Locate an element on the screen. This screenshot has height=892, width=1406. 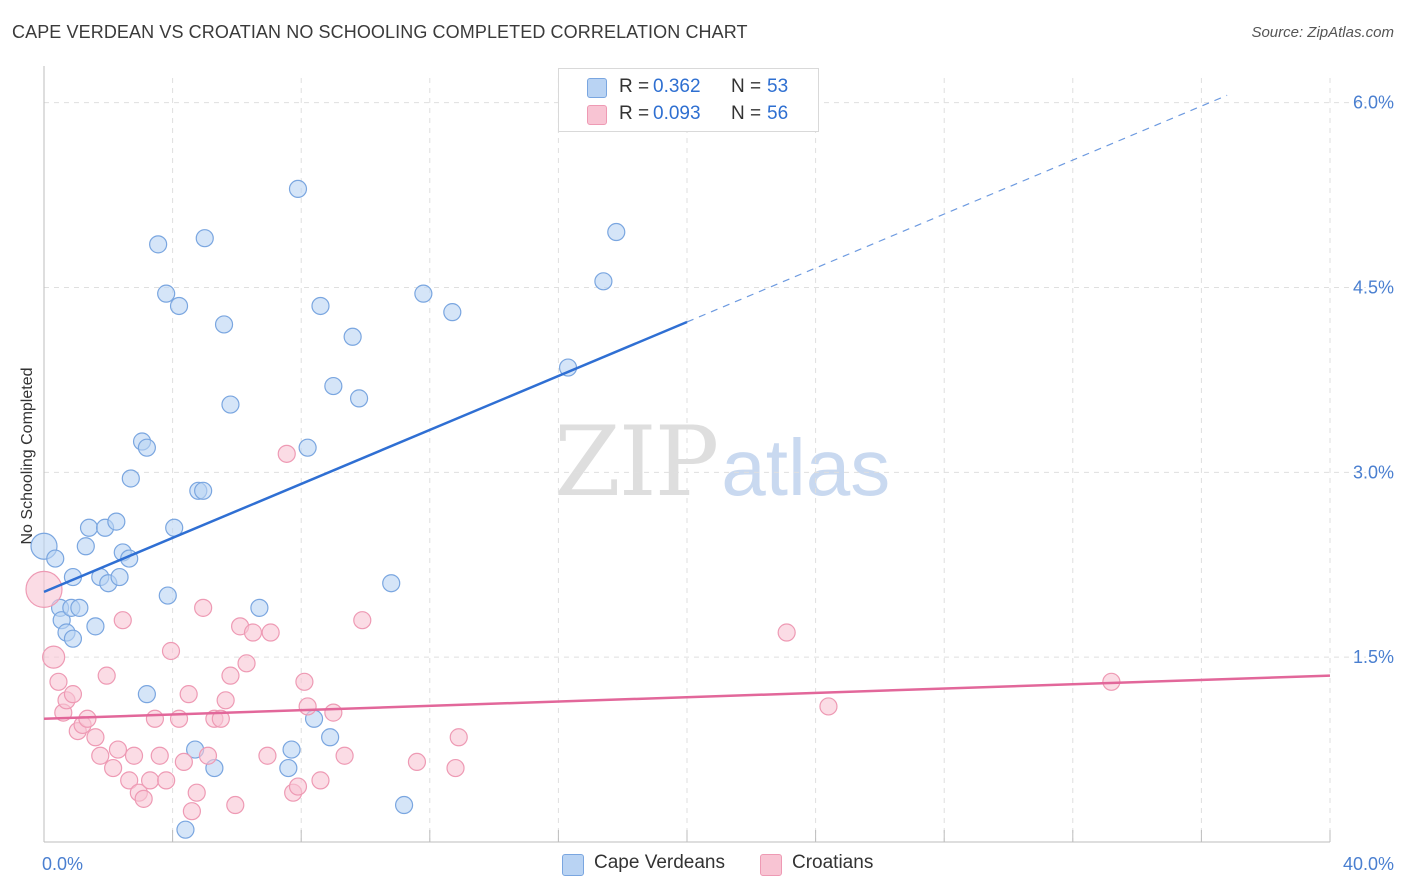
watermark-atlas: atlas is located at coordinates (806, 467).